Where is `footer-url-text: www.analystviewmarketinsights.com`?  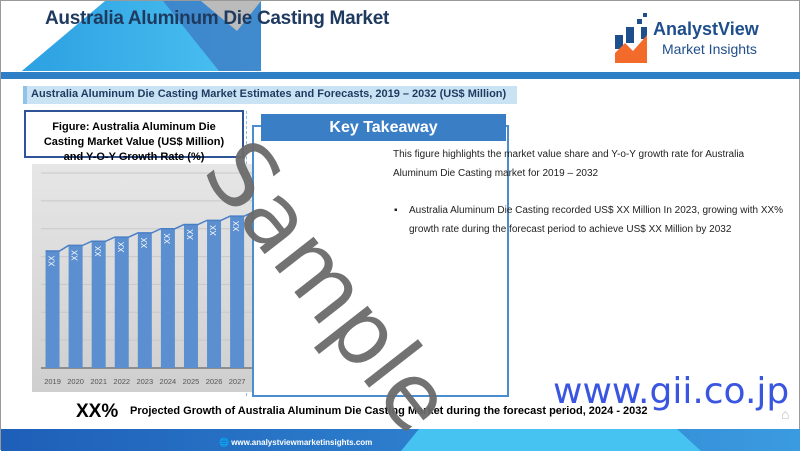
footer-url-text: www.analystviewmarketinsights.com is located at coordinates (302, 442).